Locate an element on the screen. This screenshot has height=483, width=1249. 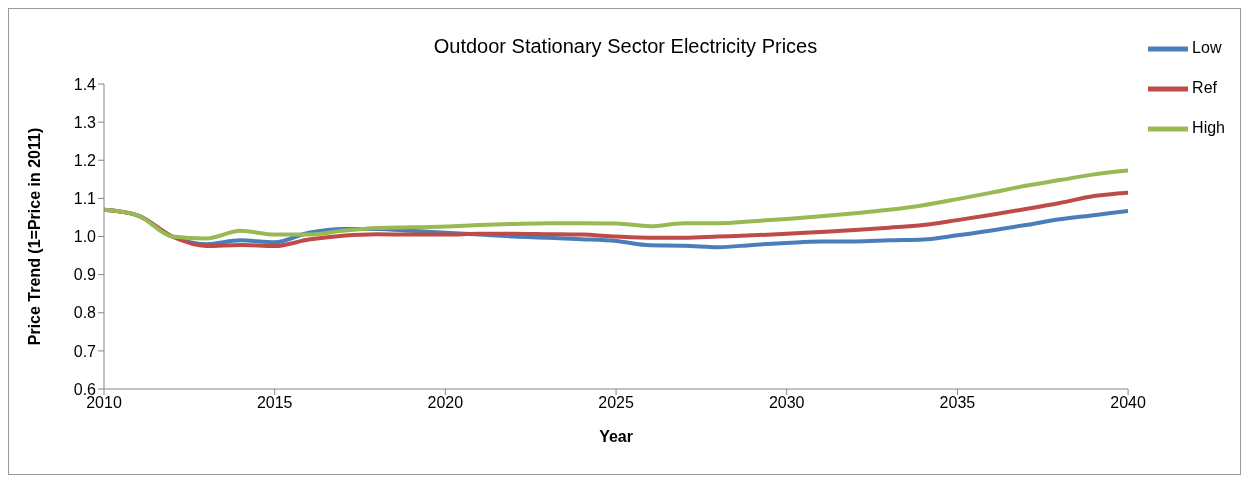
x-tick-label: 2030 is located at coordinates (786, 403).